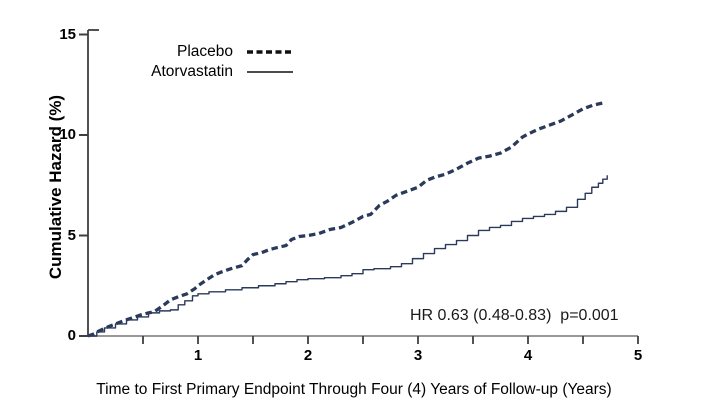  I want to click on legend-row-placebo: Placebo, so click(211, 52).